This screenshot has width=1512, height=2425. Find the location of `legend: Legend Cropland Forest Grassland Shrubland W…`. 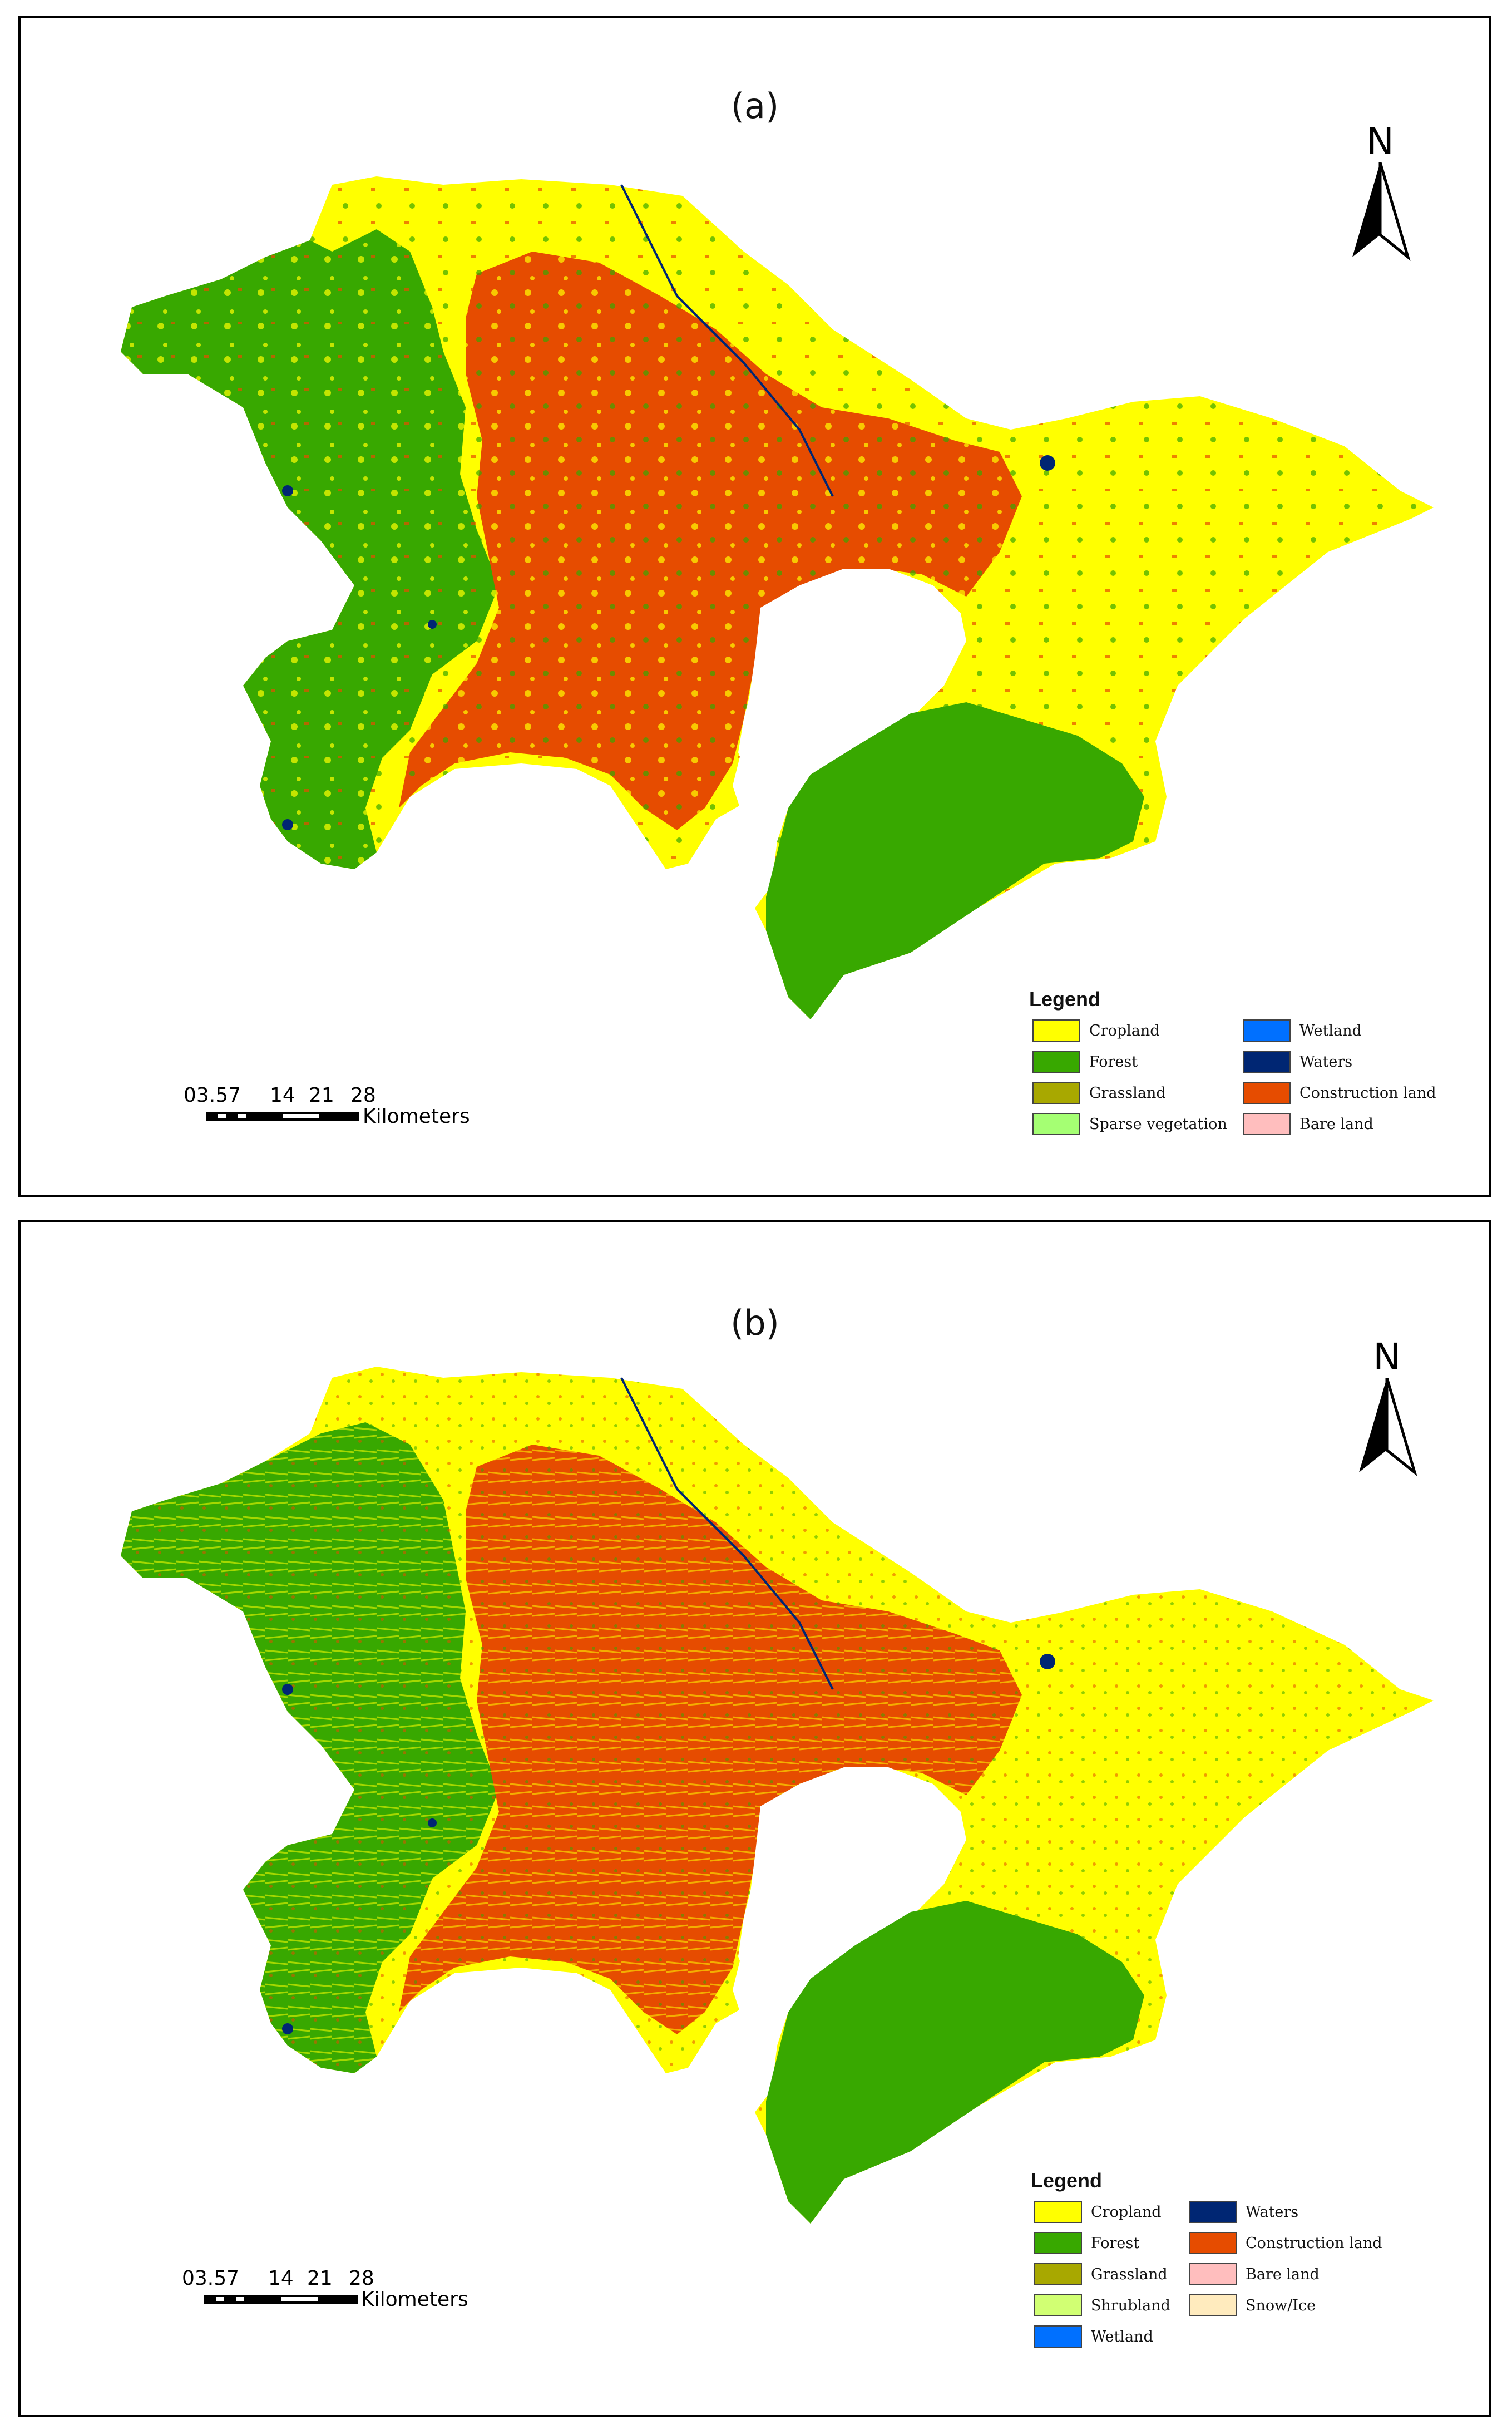

legend: Legend Cropland Forest Grassland Shrubland W… is located at coordinates (1237, 2286).